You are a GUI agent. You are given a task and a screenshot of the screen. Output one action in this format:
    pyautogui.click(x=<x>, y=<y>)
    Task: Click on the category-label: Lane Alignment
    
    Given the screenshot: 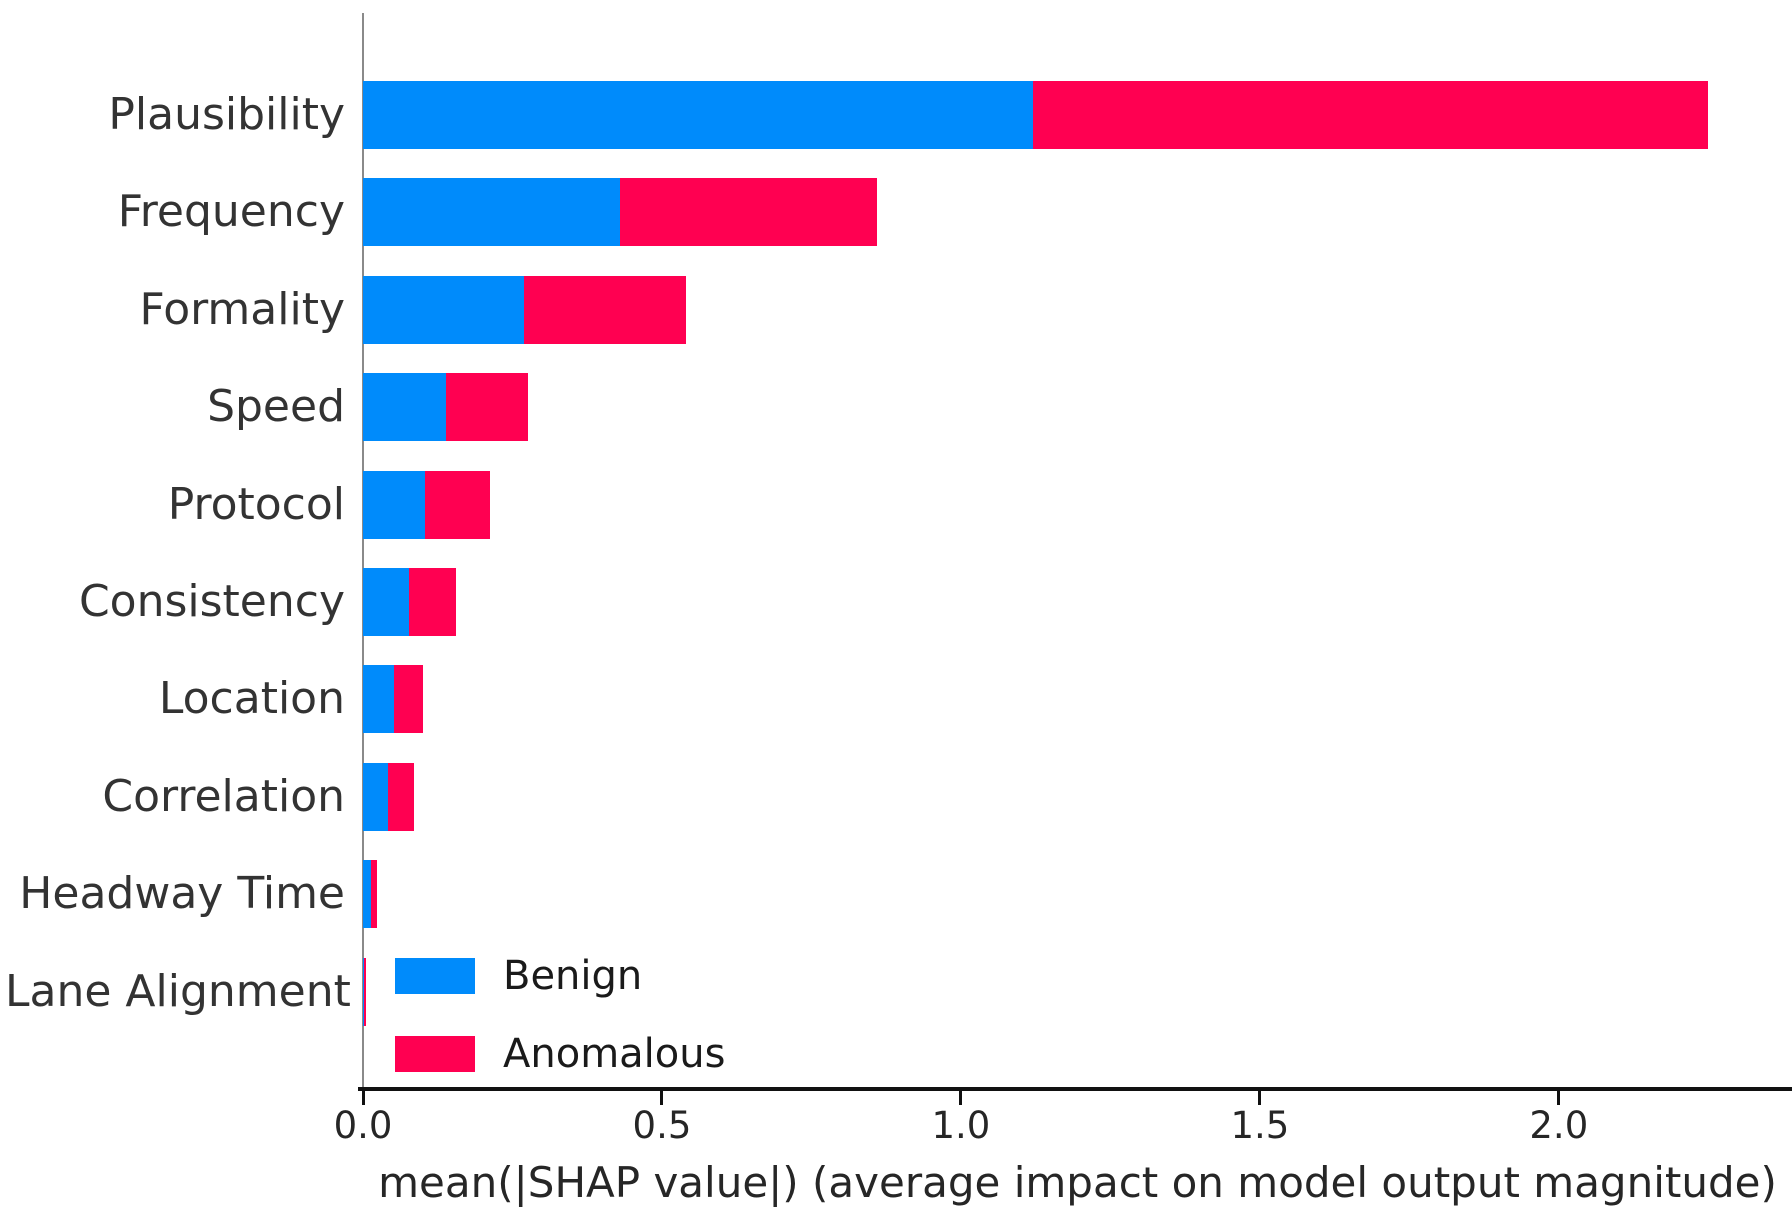 What is the action you would take?
    pyautogui.click(x=178, y=991)
    